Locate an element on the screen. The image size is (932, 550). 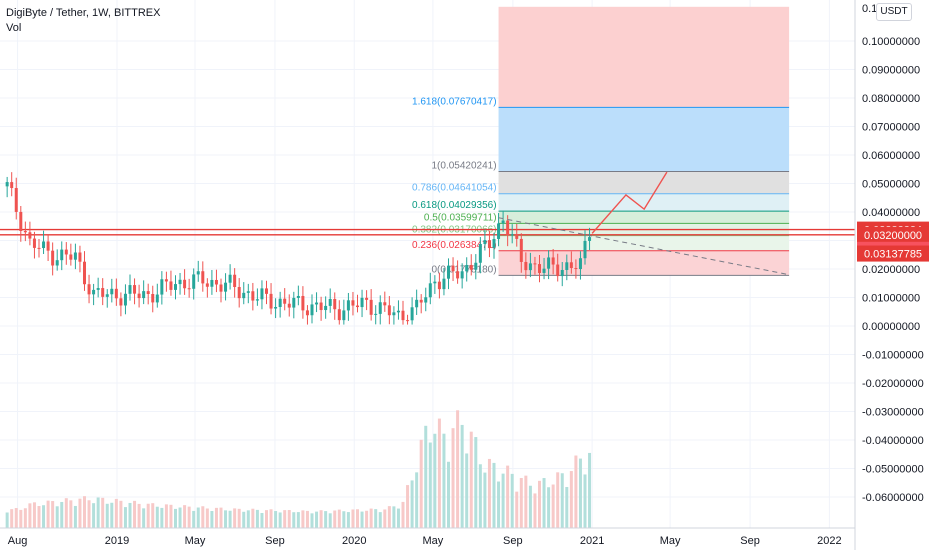
price-axis-label: 0.02000000 is located at coordinates (891, 270).